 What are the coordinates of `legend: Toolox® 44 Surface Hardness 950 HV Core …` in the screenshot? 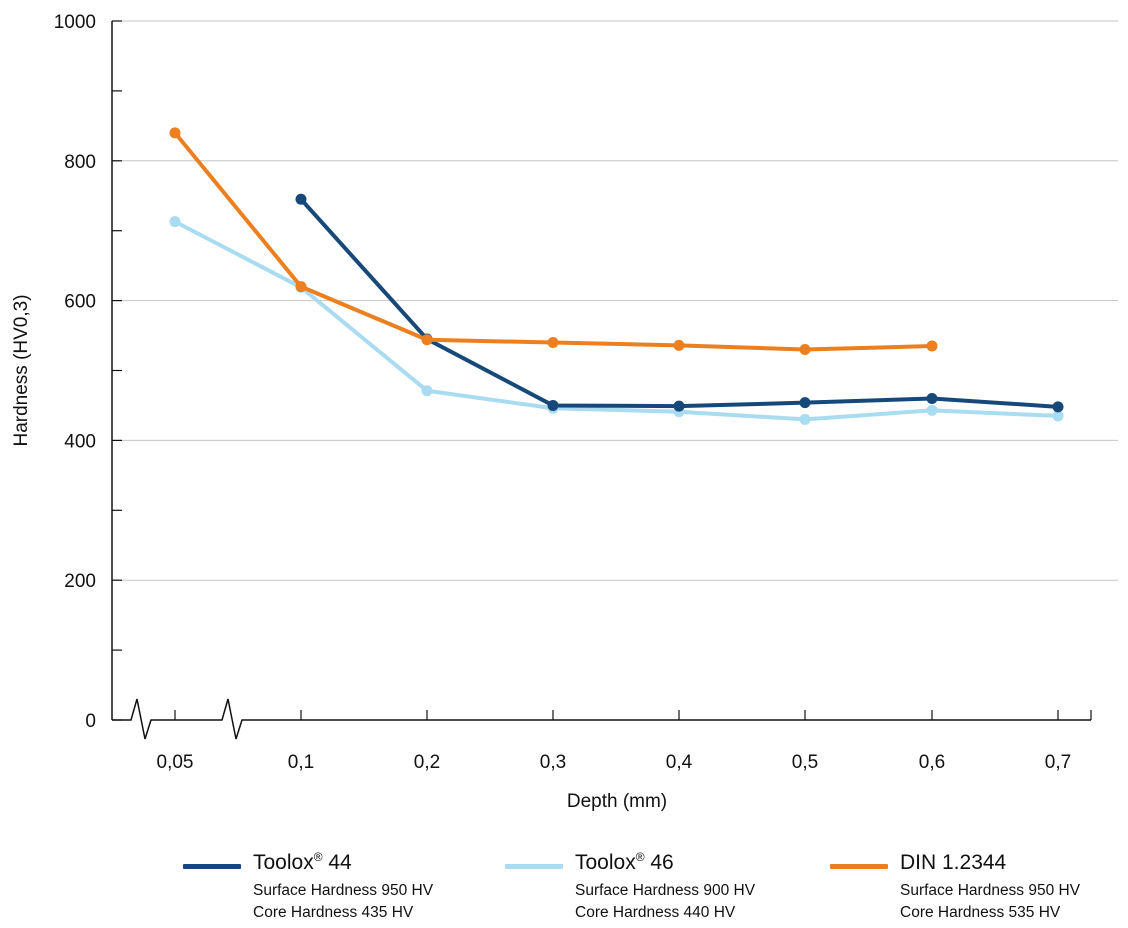 It's located at (564, 888).